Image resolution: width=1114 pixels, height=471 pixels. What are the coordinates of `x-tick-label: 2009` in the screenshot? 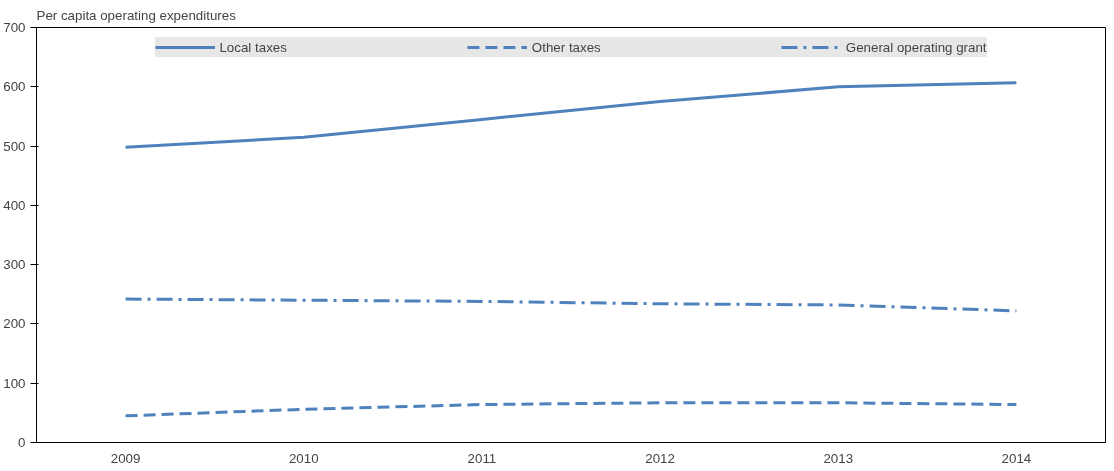 It's located at (125, 458).